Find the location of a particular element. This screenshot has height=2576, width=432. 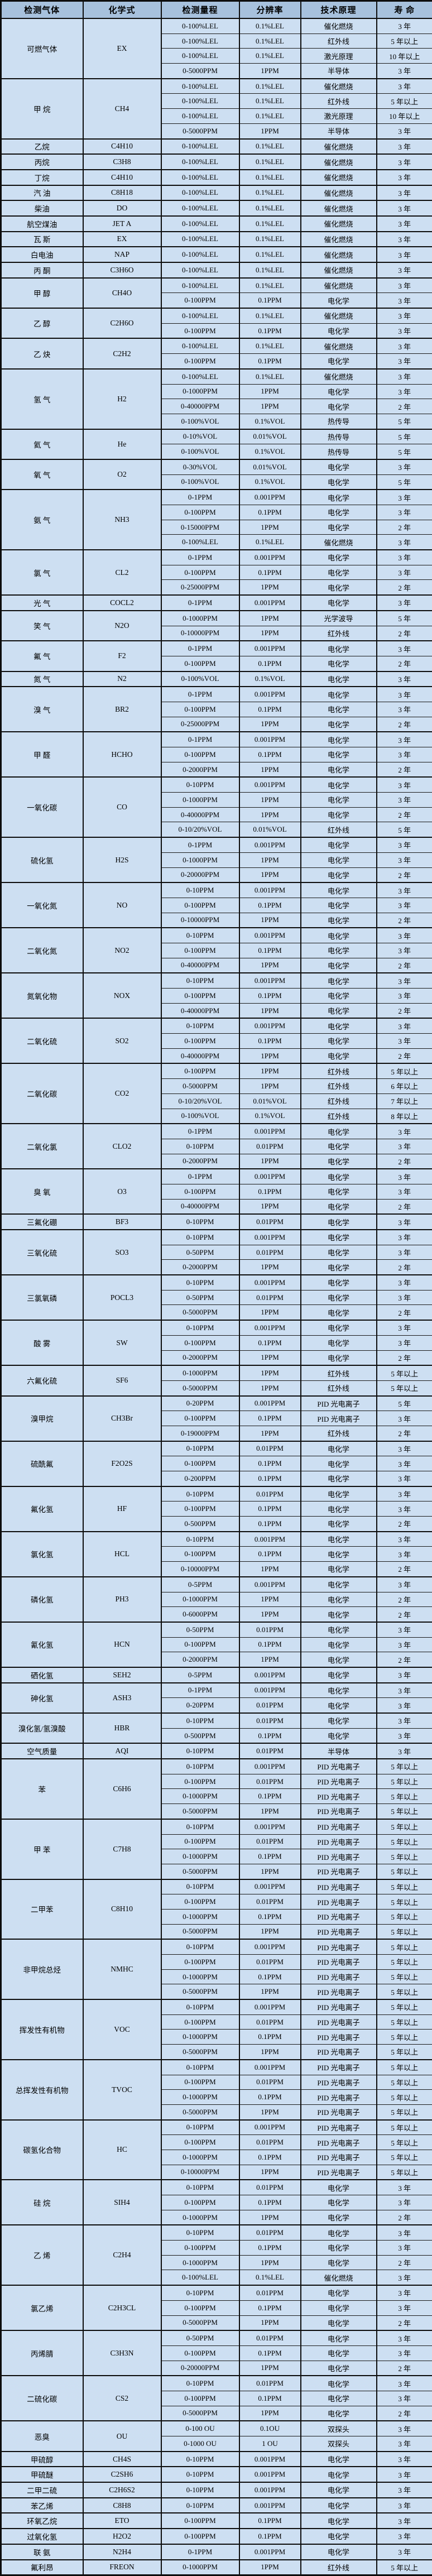

range-cell: 0-19000PPM is located at coordinates (200, 1433).